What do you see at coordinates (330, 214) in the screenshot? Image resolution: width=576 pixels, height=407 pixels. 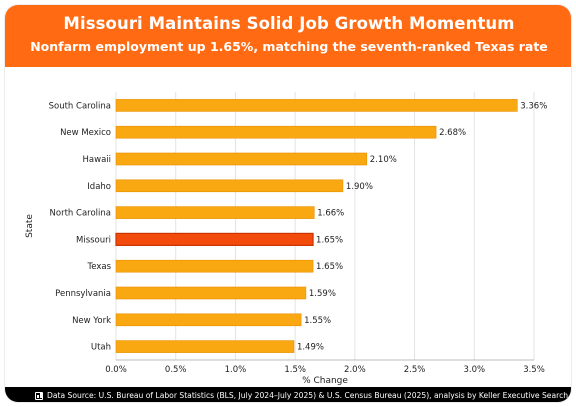 I see `data-label: 1.66%` at bounding box center [330, 214].